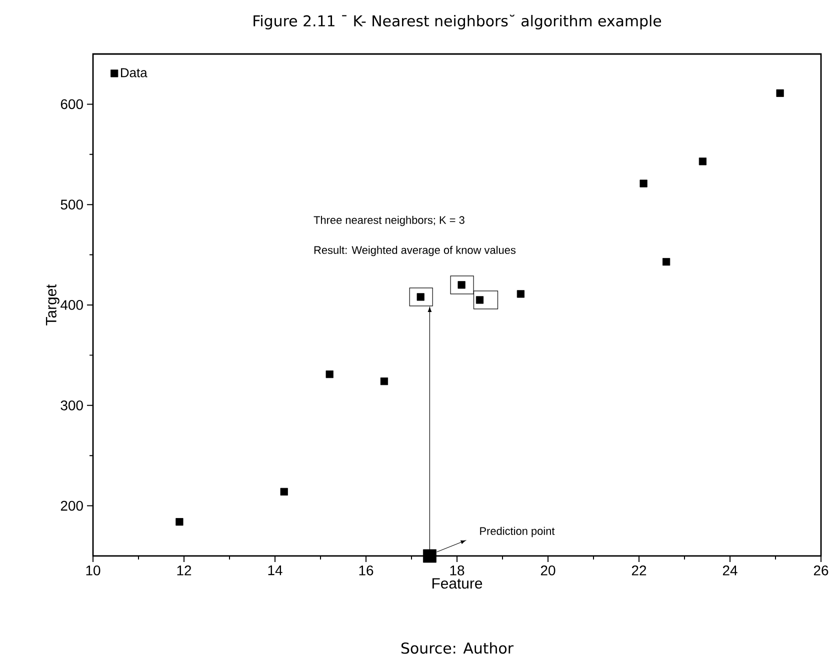 Image resolution: width=834 pixels, height=672 pixels. Describe the element at coordinates (821, 570) in the screenshot. I see `x-tick-label: 26` at that location.